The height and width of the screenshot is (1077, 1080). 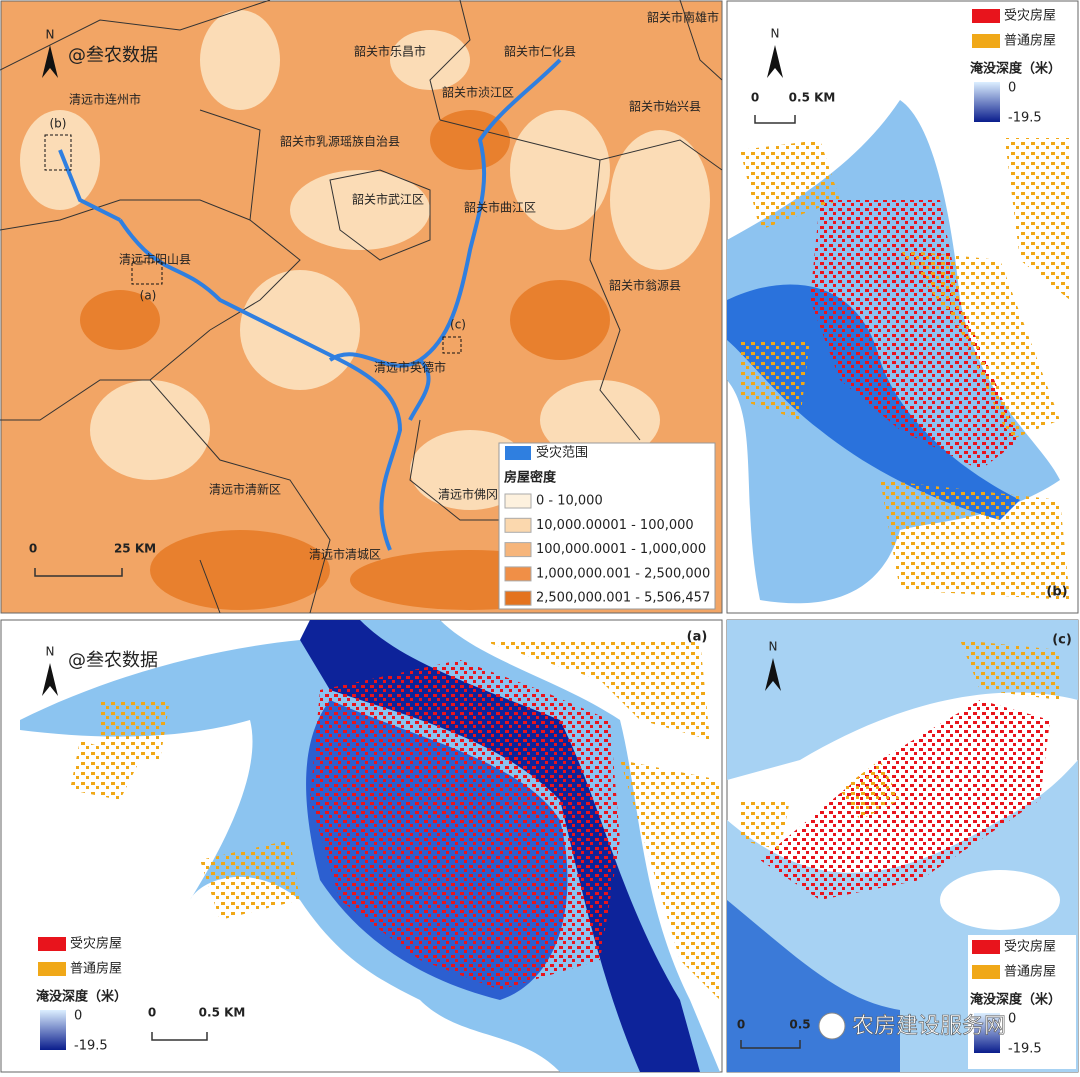 What do you see at coordinates (832, 1026) in the screenshot?
I see `watermark-icon` at bounding box center [832, 1026].